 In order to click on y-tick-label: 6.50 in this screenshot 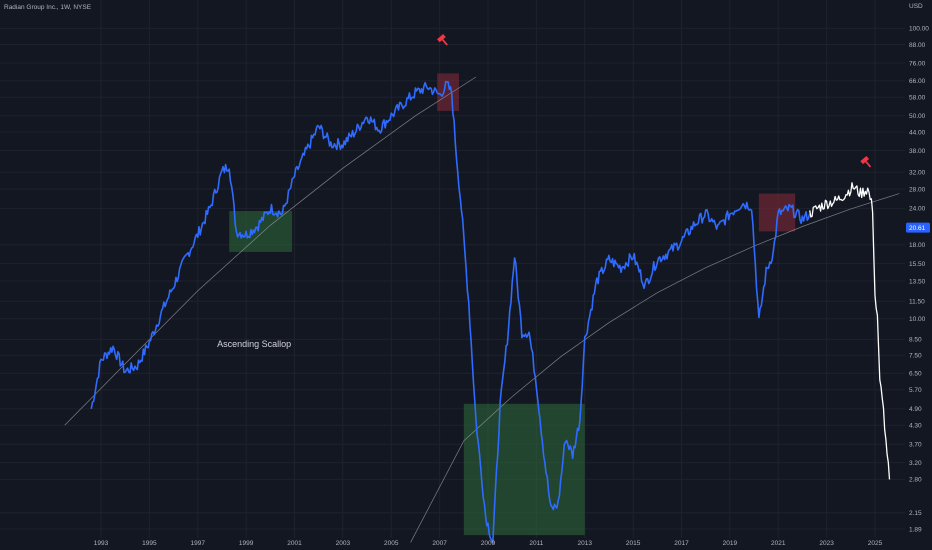, I will do `click(915, 373)`.